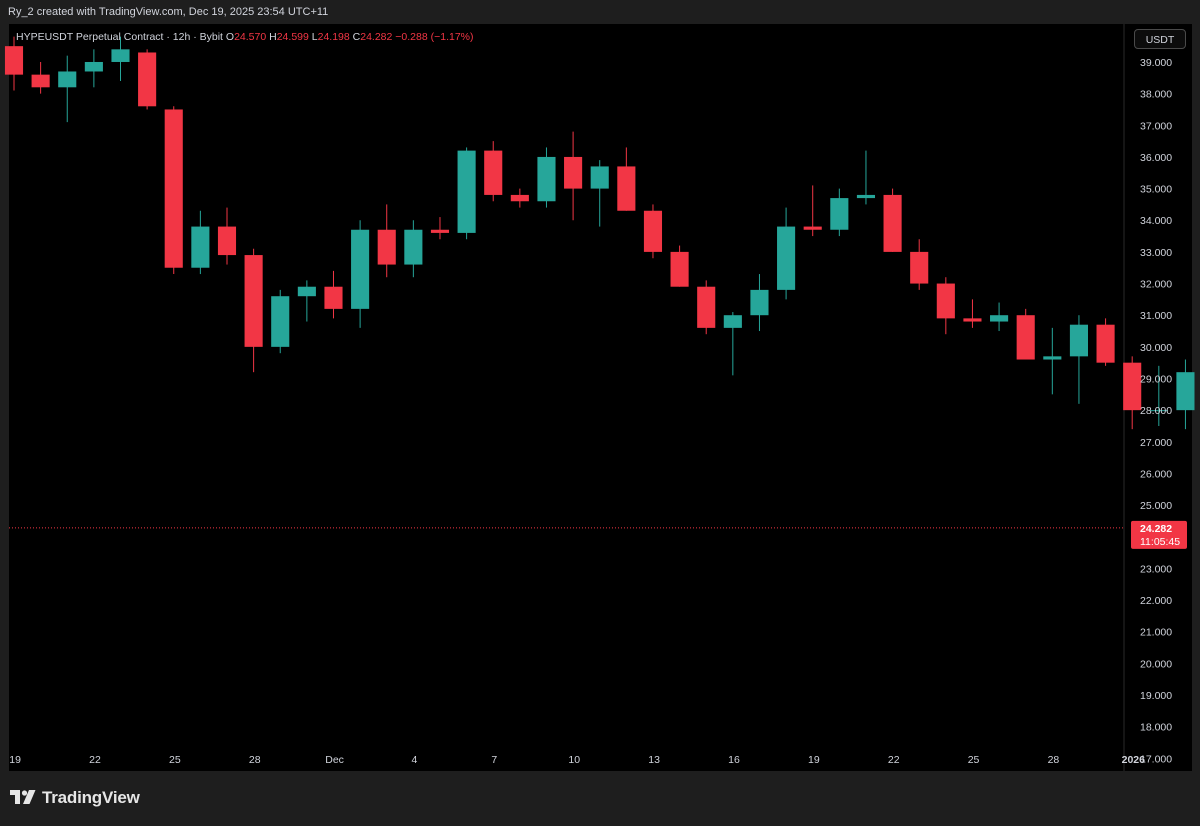 The height and width of the screenshot is (826, 1200). What do you see at coordinates (1156, 633) in the screenshot?
I see `price-tick-label: 21.000` at bounding box center [1156, 633].